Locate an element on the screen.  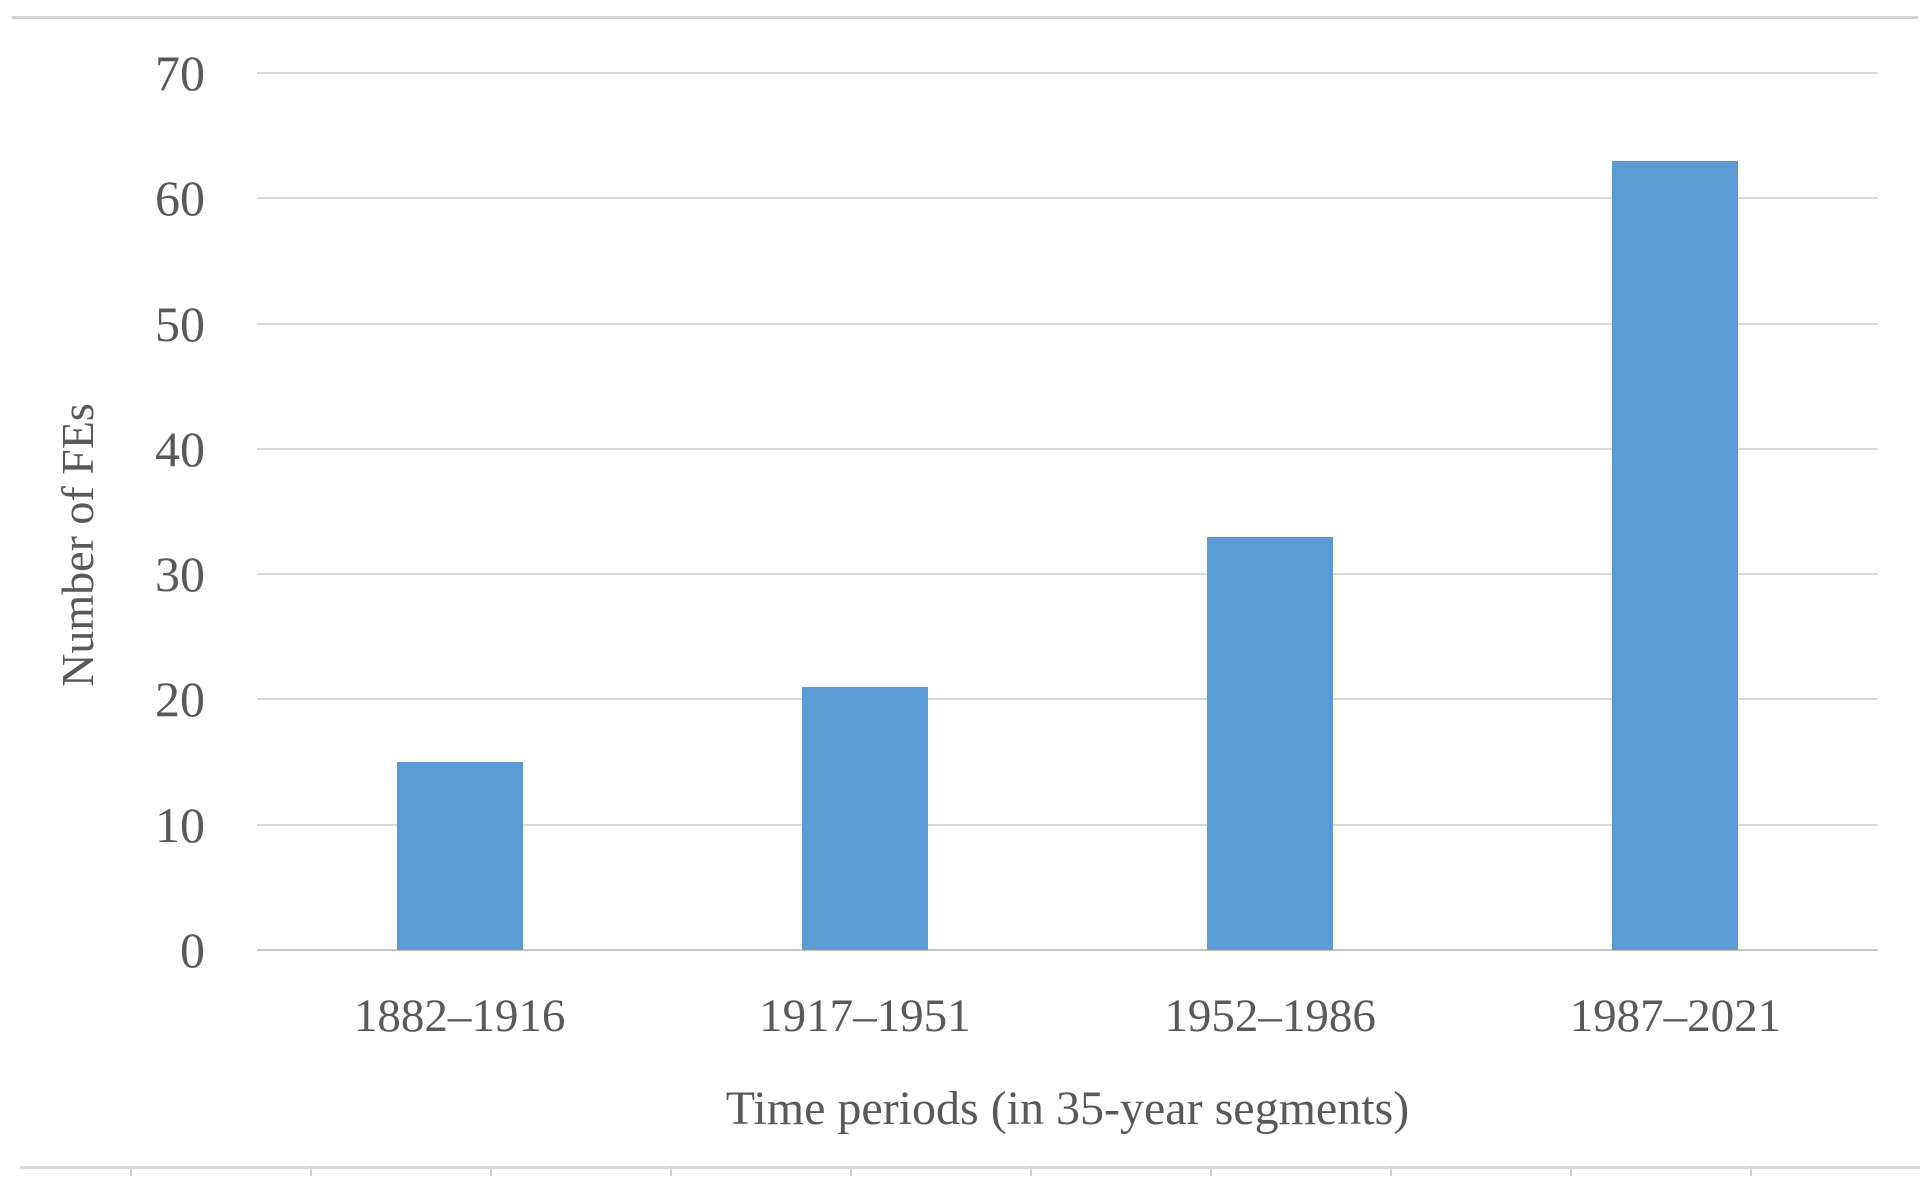
x-tick-label: 1987–2021 is located at coordinates (1675, 1016).